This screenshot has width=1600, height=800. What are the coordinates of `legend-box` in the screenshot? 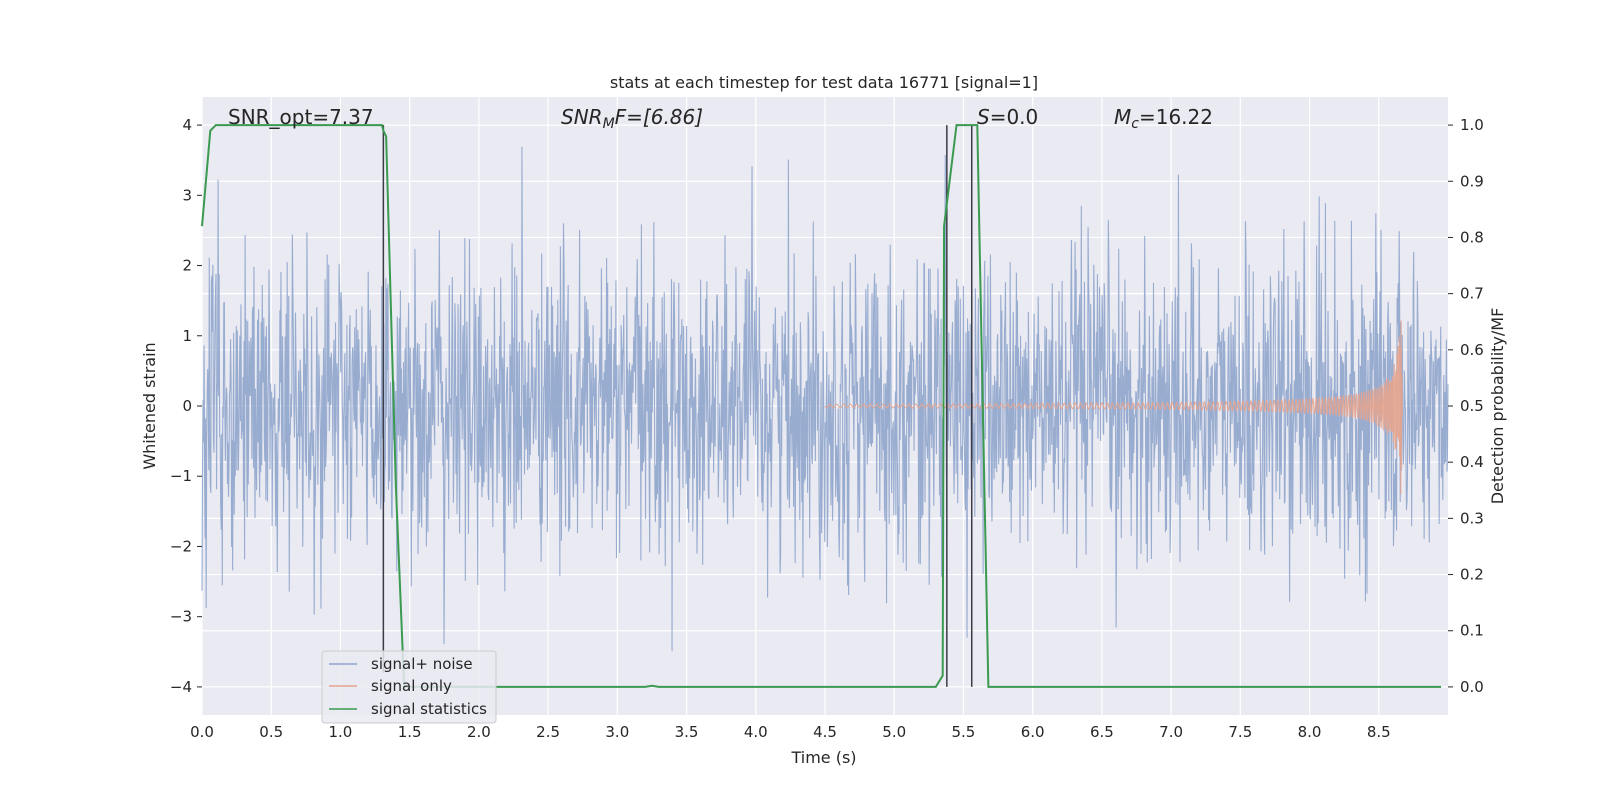 It's located at (409, 687).